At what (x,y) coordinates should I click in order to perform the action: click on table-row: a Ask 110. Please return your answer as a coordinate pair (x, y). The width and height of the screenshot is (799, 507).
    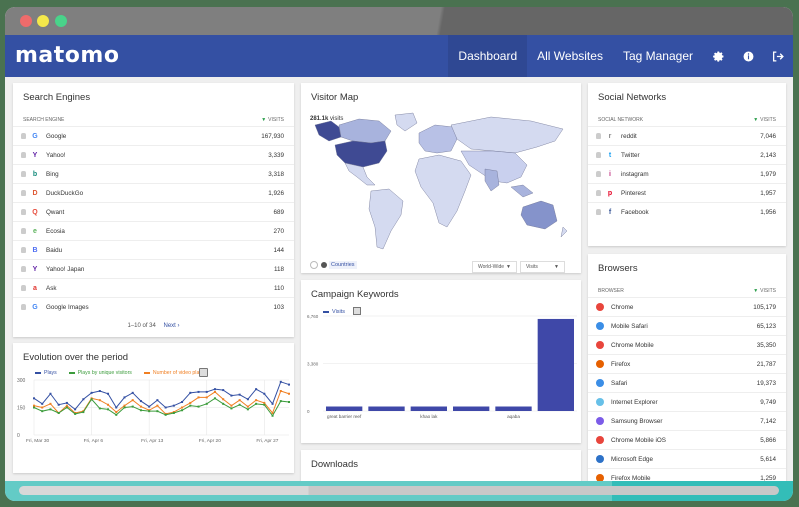
    Looking at the image, I should click on (153, 287).